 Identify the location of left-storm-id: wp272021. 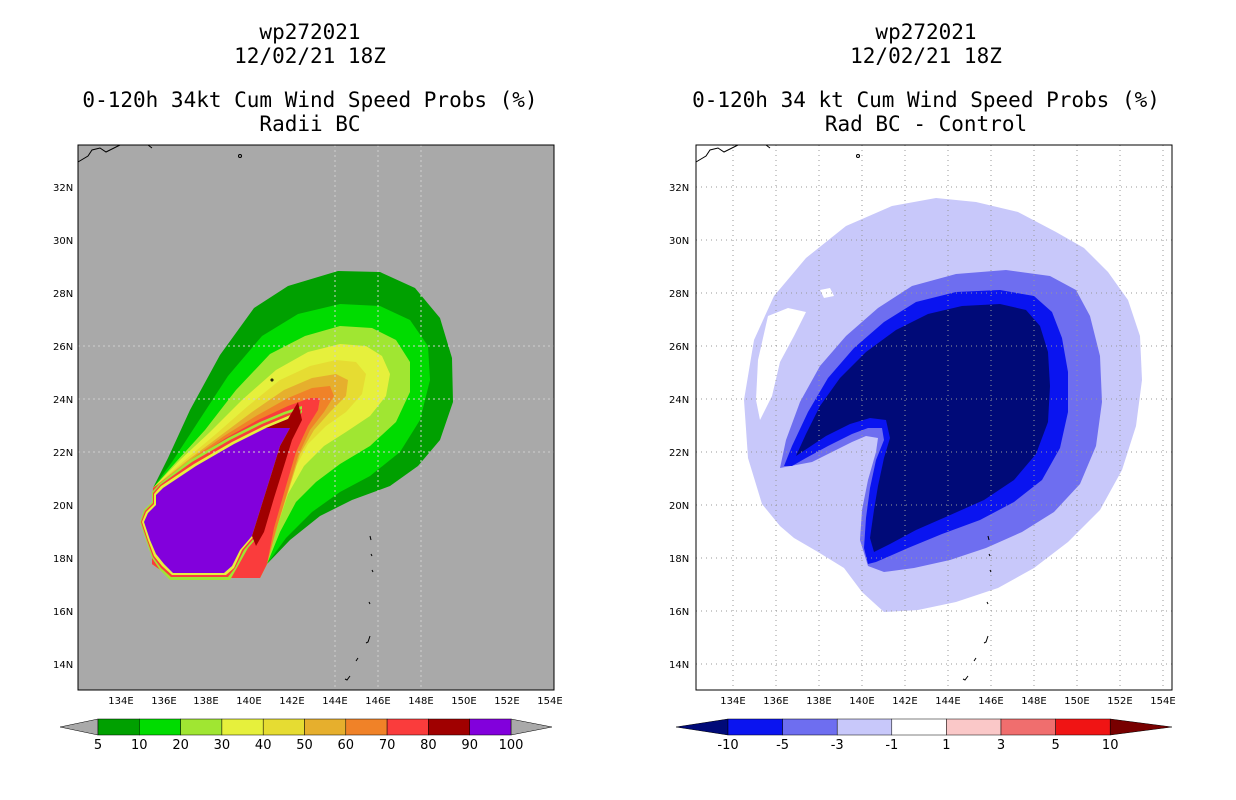
(310, 32).